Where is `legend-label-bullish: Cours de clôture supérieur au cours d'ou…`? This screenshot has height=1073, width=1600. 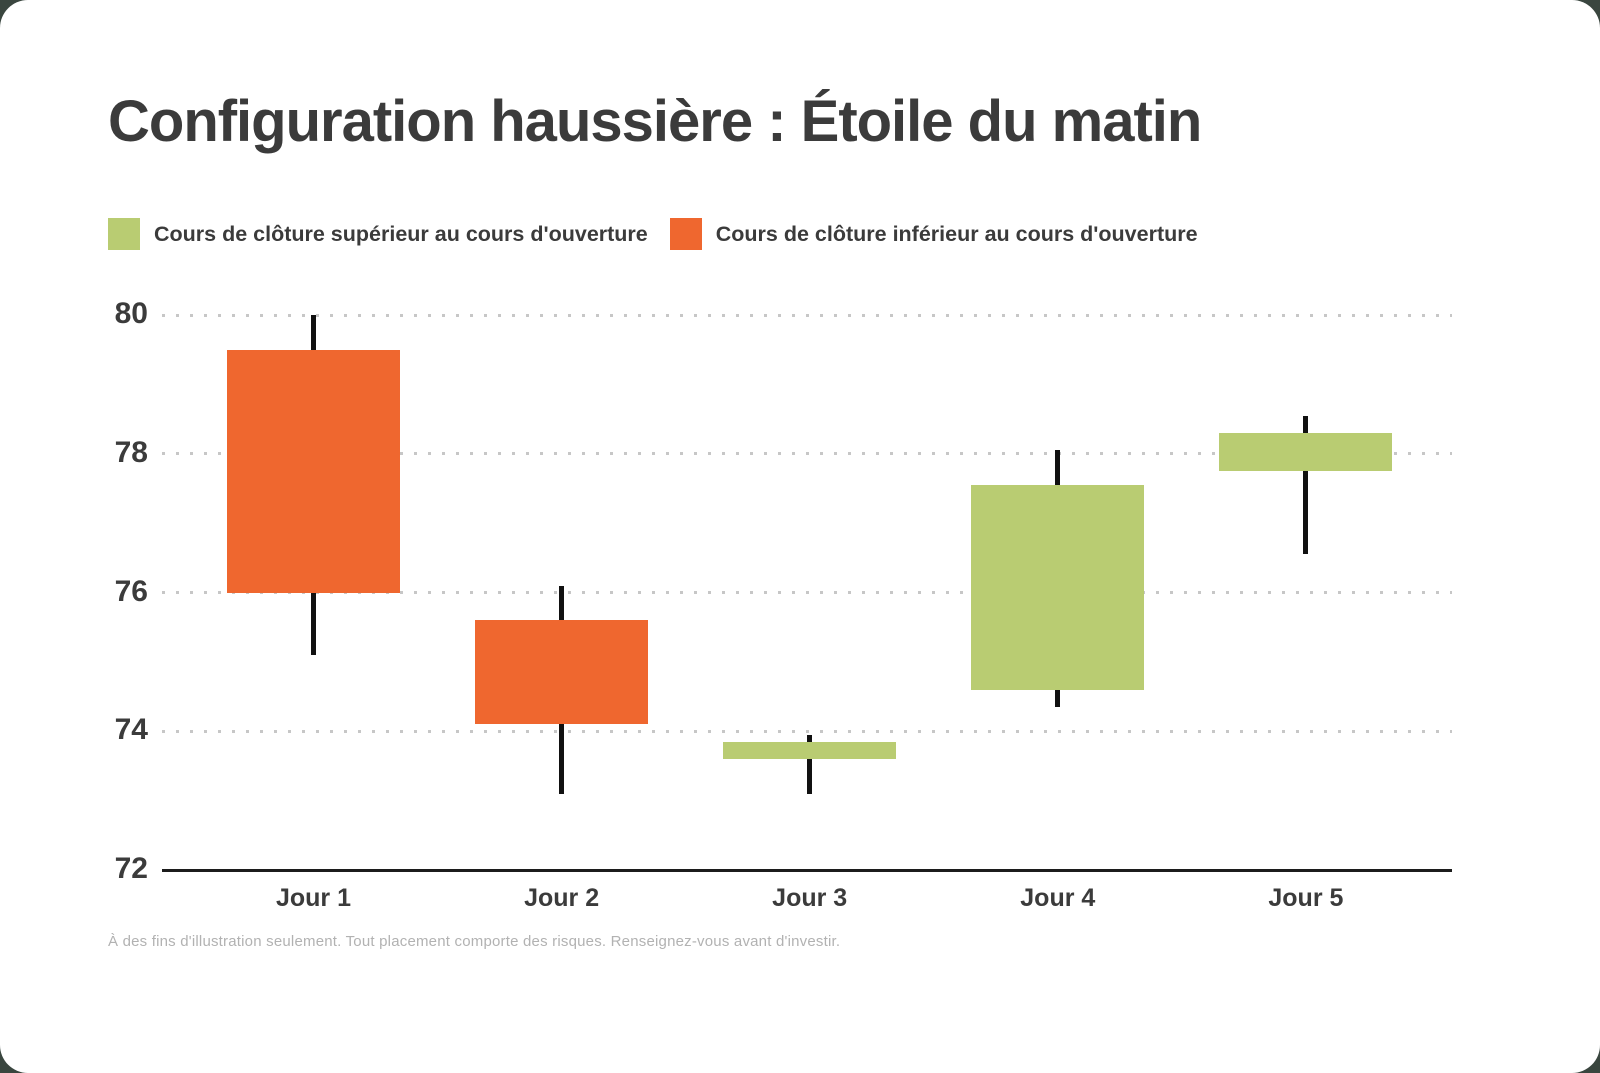 legend-label-bullish: Cours de clôture supérieur au cours d'ou… is located at coordinates (401, 233).